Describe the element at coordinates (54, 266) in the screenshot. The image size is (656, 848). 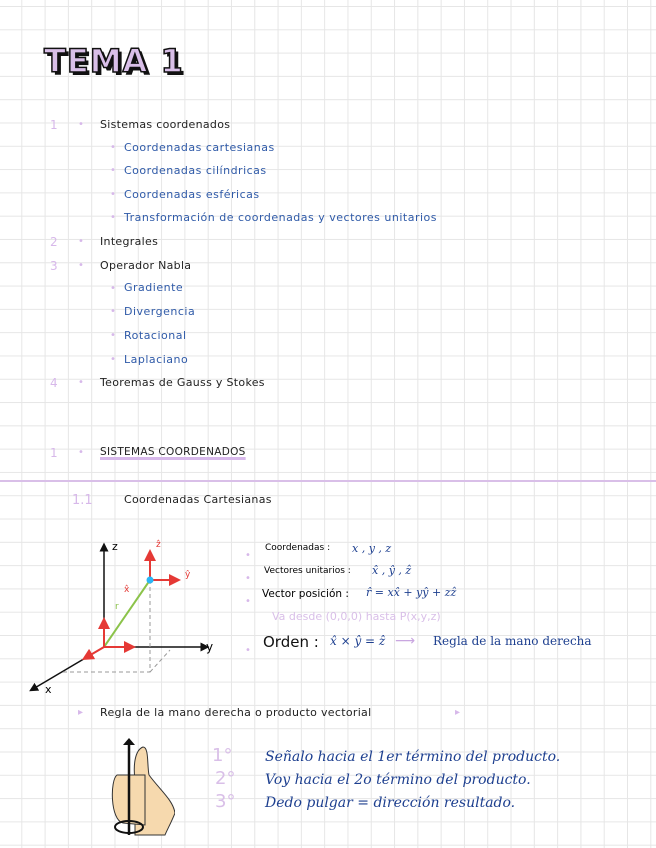
I see `index-number: 3` at that location.